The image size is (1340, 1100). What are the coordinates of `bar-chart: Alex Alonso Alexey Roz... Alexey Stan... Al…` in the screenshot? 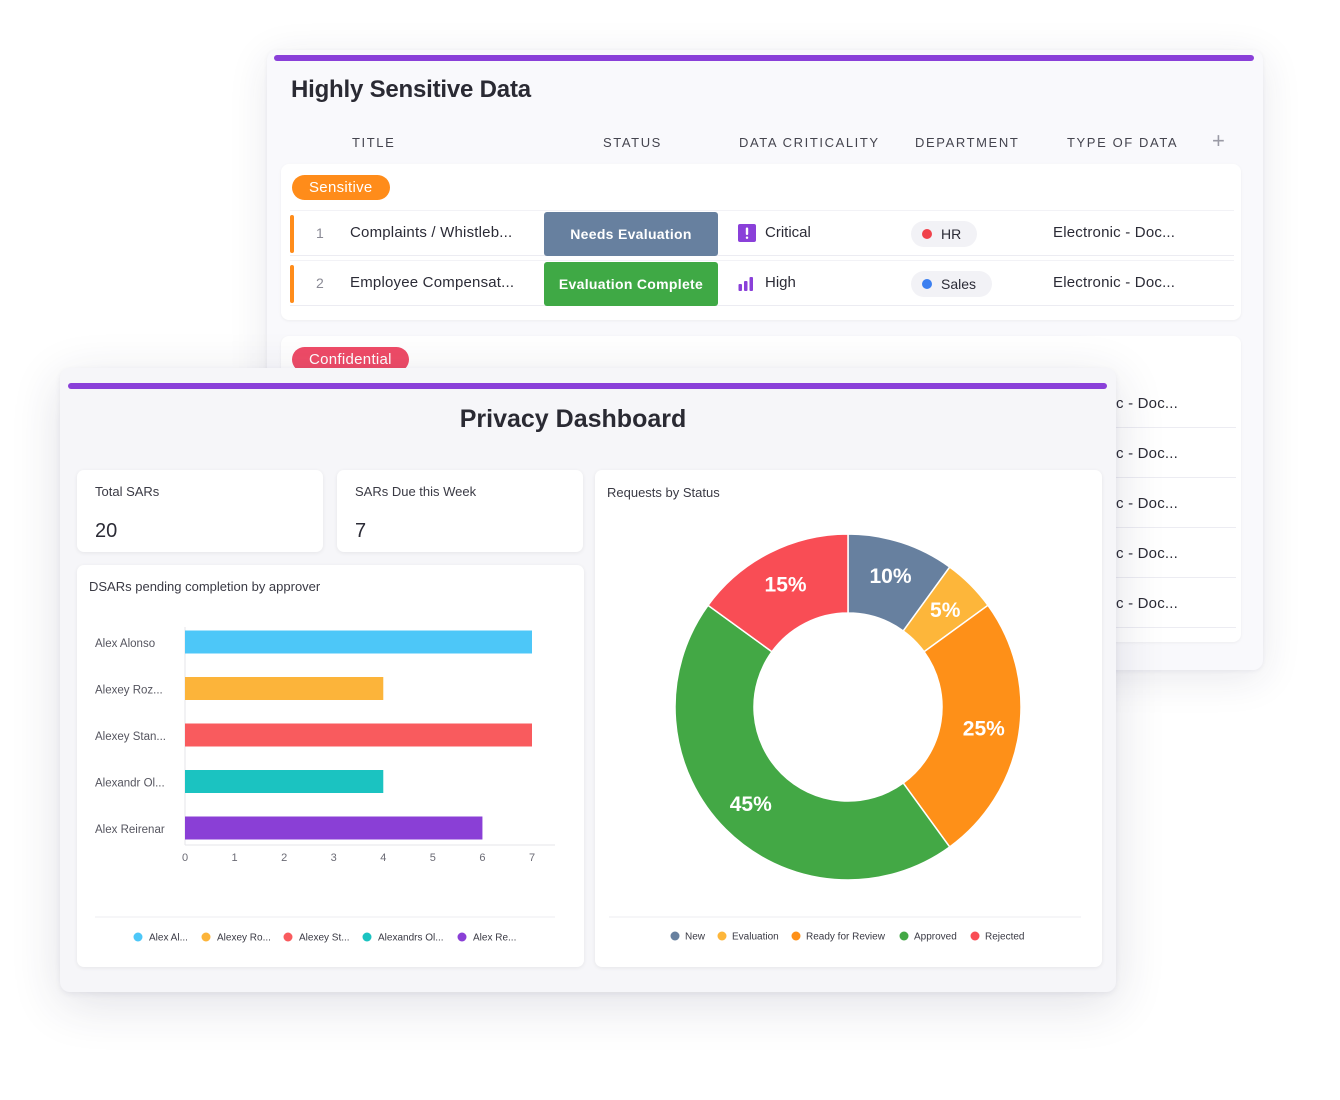 It's located at (325, 785).